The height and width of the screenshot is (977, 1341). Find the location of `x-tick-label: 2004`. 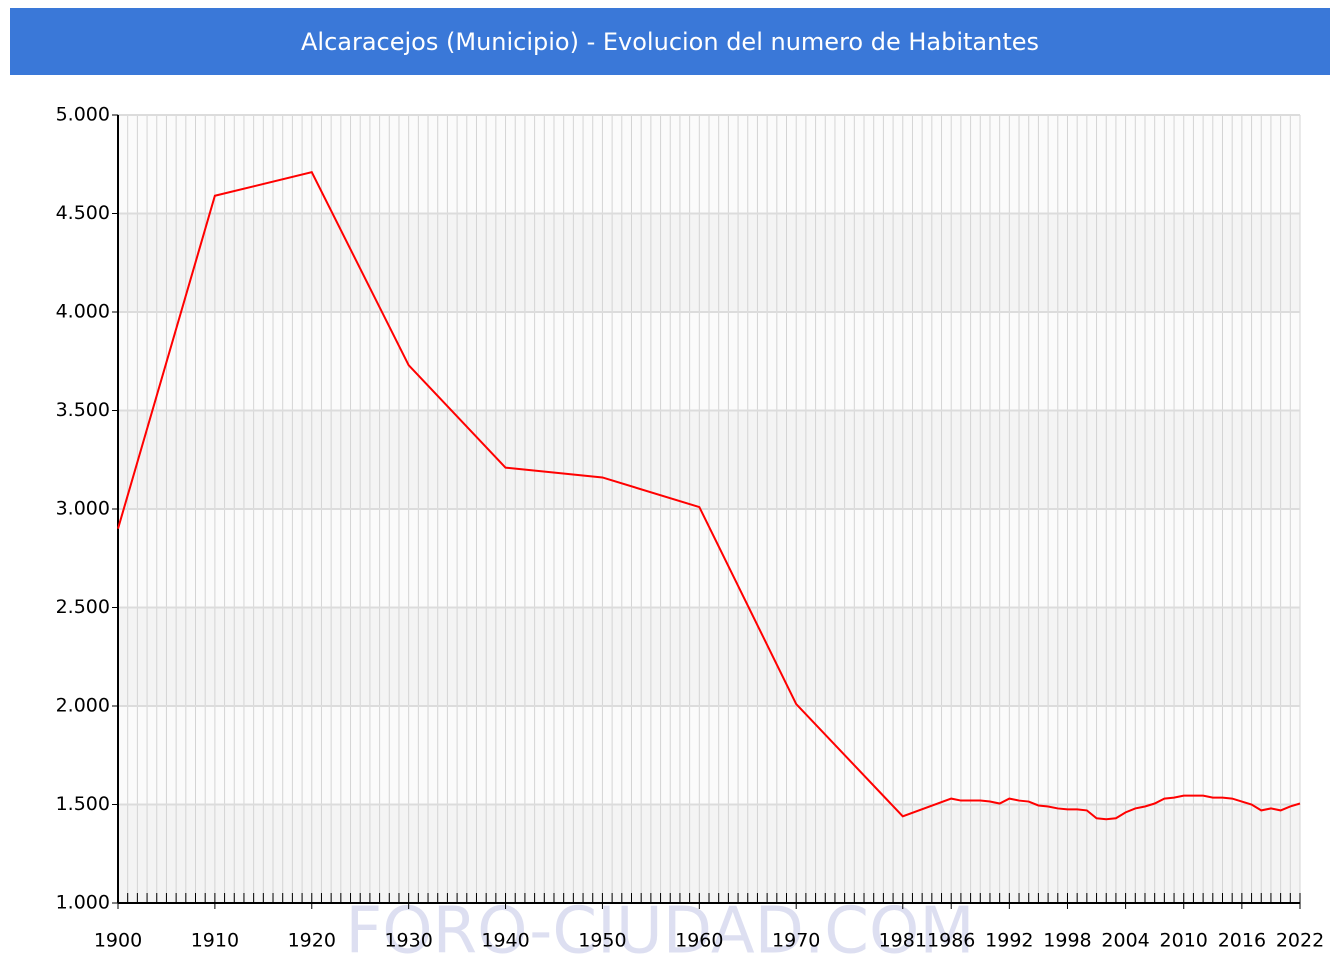

x-tick-label: 2004 is located at coordinates (1125, 941).